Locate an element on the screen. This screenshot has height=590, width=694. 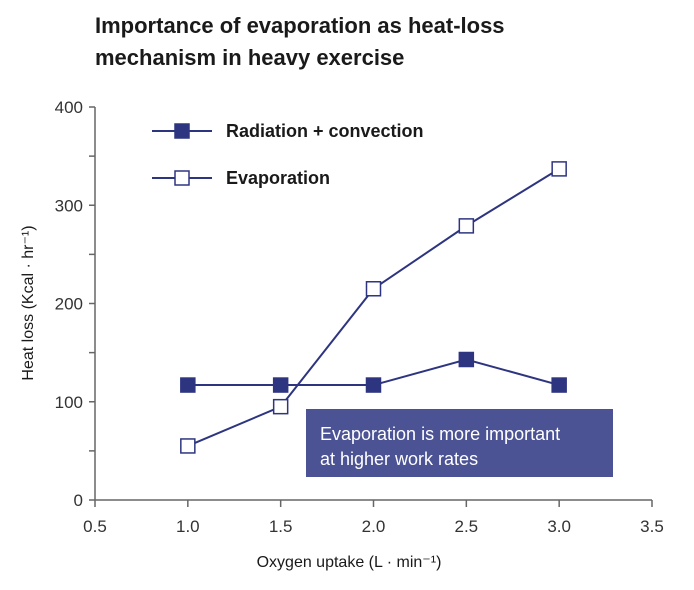
x-tick-label: 0.5 is located at coordinates (95, 526).